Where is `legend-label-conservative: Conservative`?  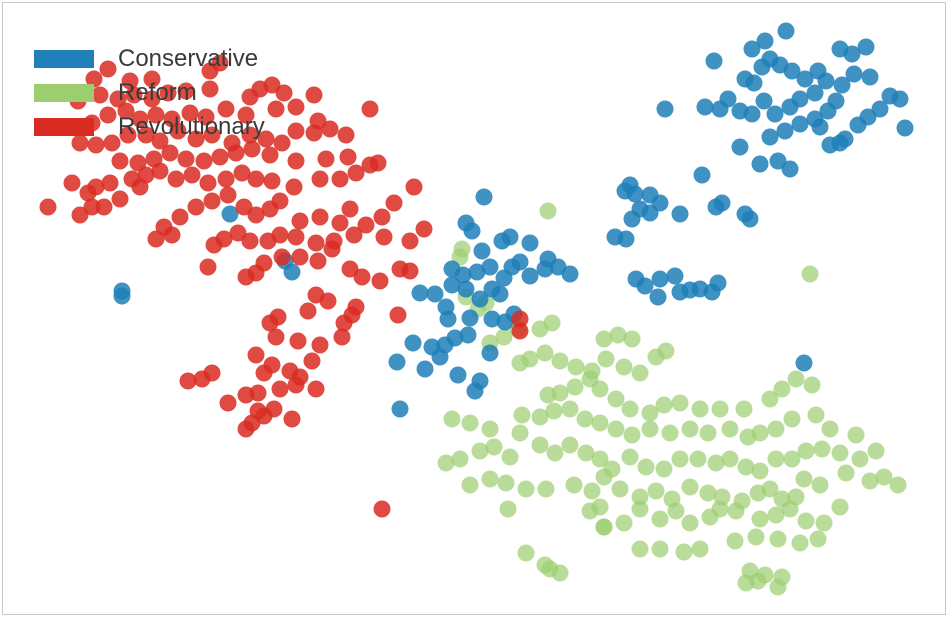 legend-label-conservative: Conservative is located at coordinates (188, 58).